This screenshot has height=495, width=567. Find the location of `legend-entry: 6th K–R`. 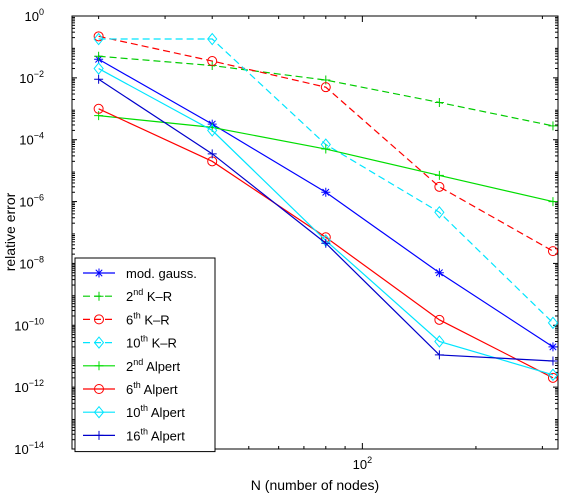

legend-entry: 6th K–R is located at coordinates (126, 318).